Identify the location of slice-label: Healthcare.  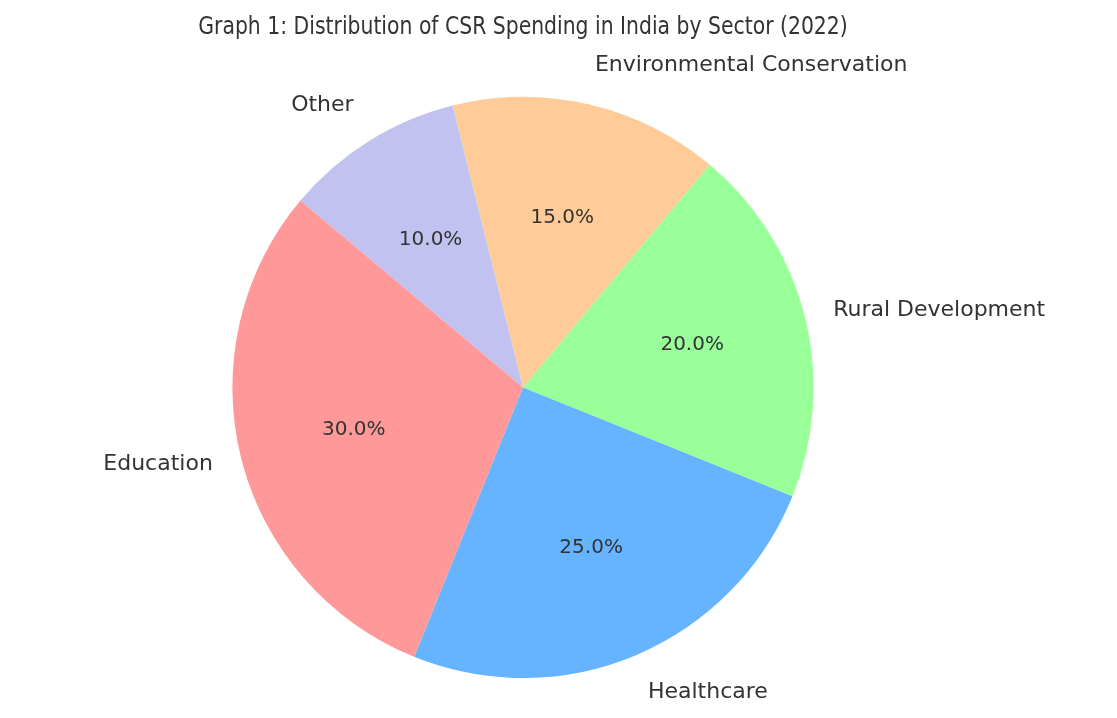
(707, 691).